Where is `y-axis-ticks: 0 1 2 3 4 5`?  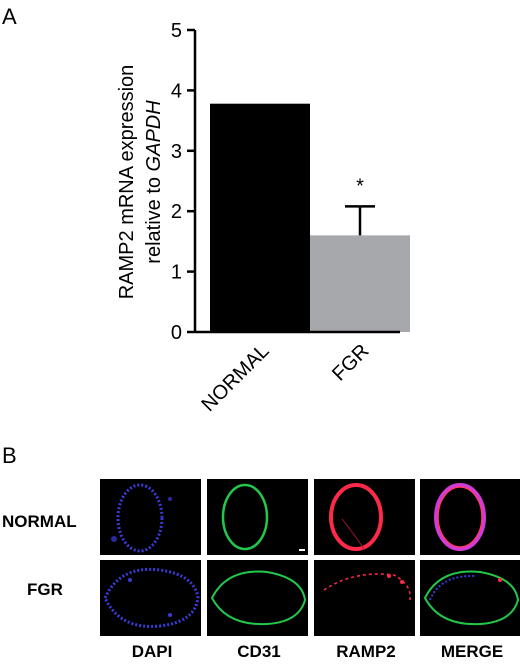 y-axis-ticks: 0 1 2 3 4 5 is located at coordinates (183, 182).